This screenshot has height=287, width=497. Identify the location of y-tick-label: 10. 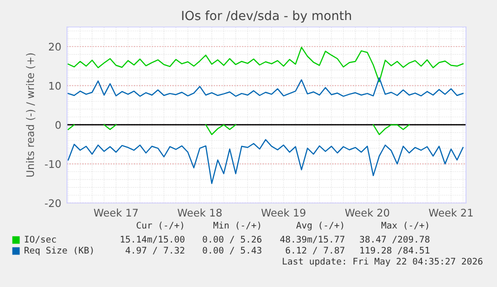
(55, 86).